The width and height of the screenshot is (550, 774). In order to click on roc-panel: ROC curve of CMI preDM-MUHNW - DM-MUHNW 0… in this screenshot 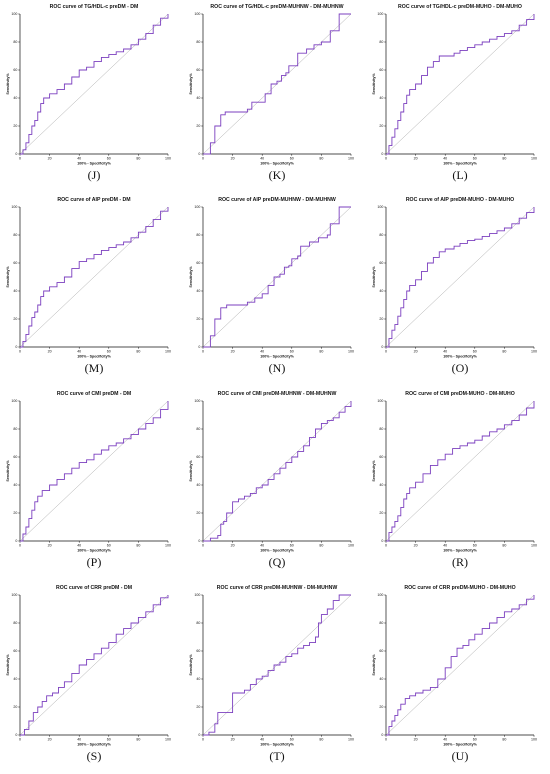, I will do `click(274, 483)`.